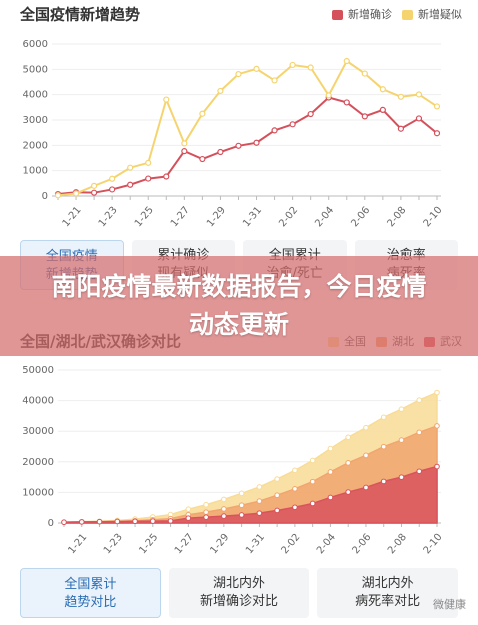  What do you see at coordinates (90, 602) in the screenshot?
I see `tab-label: 趋势对比` at bounding box center [90, 602].